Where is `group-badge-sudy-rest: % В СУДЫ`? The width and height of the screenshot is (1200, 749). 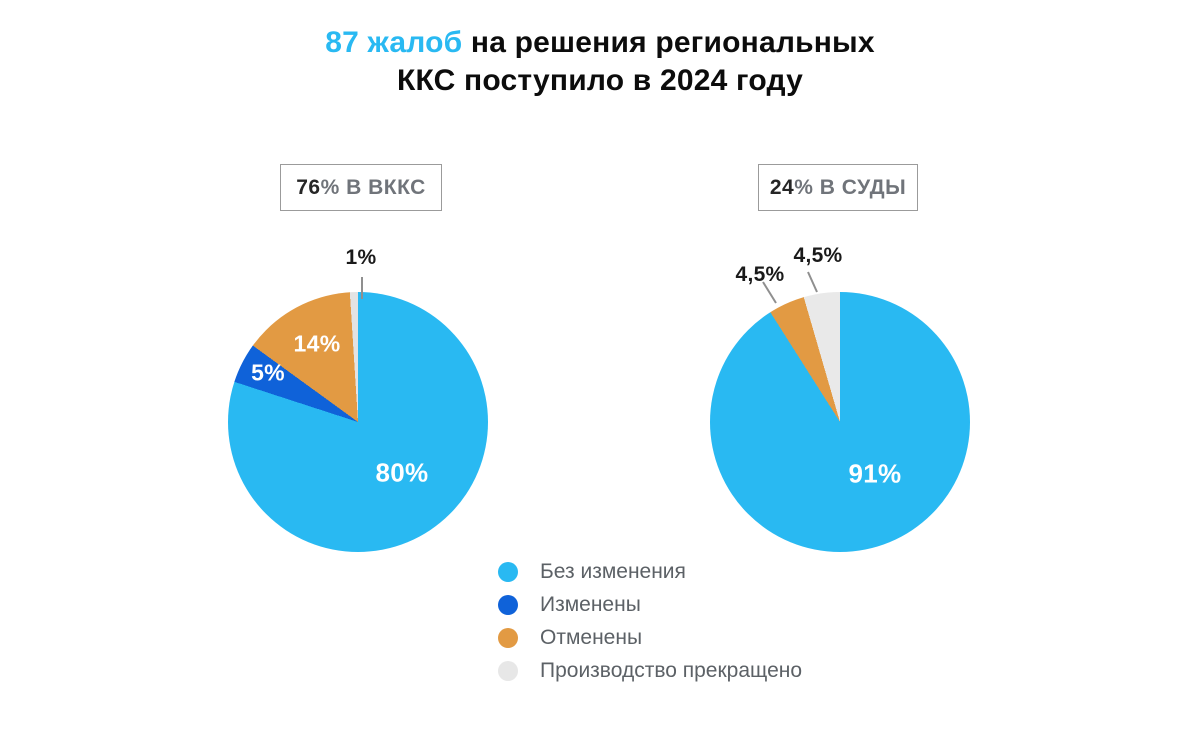 group-badge-sudy-rest: % В СУДЫ is located at coordinates (850, 187).